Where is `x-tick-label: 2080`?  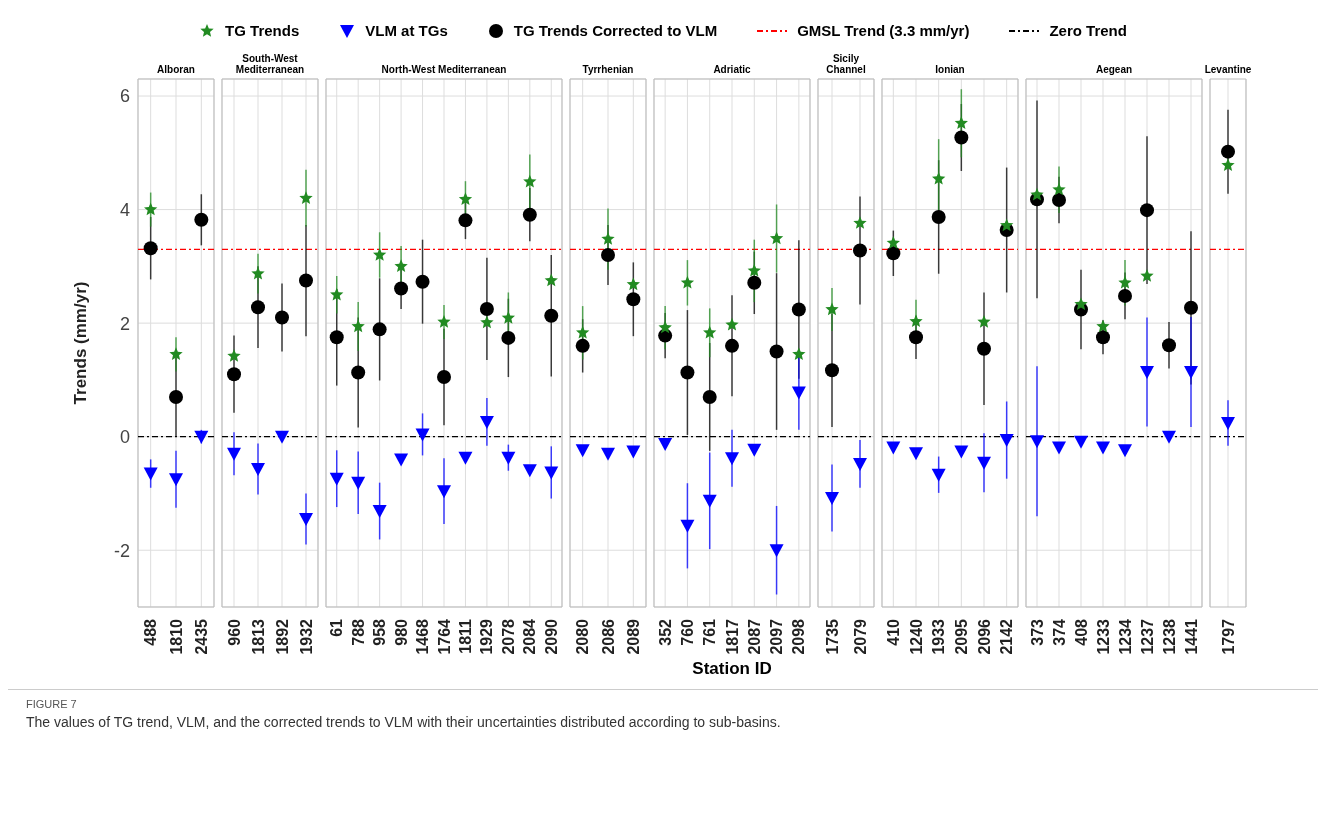 x-tick-label: 2080 is located at coordinates (583, 636).